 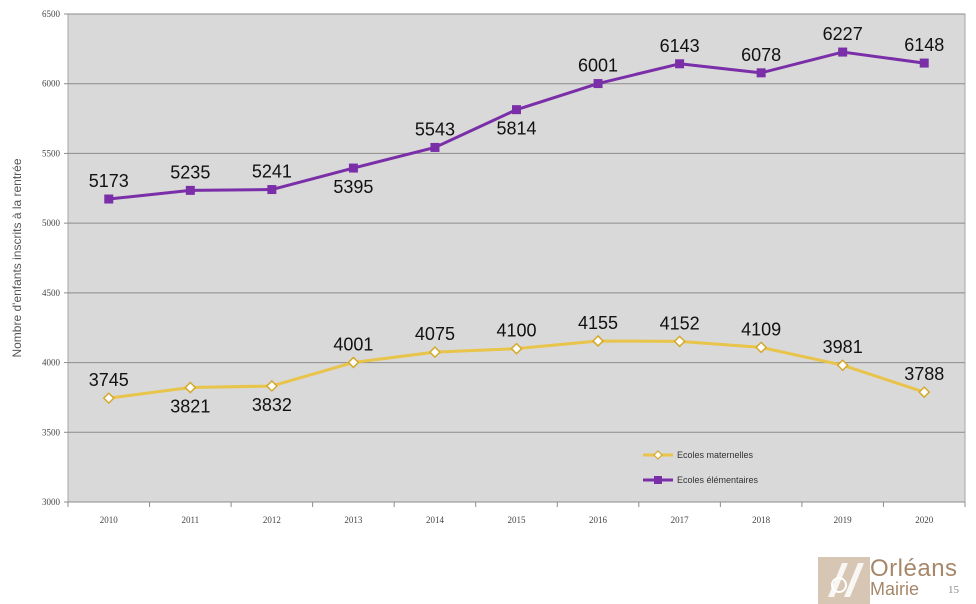 I want to click on data-label: 4100, so click(x=516, y=331).